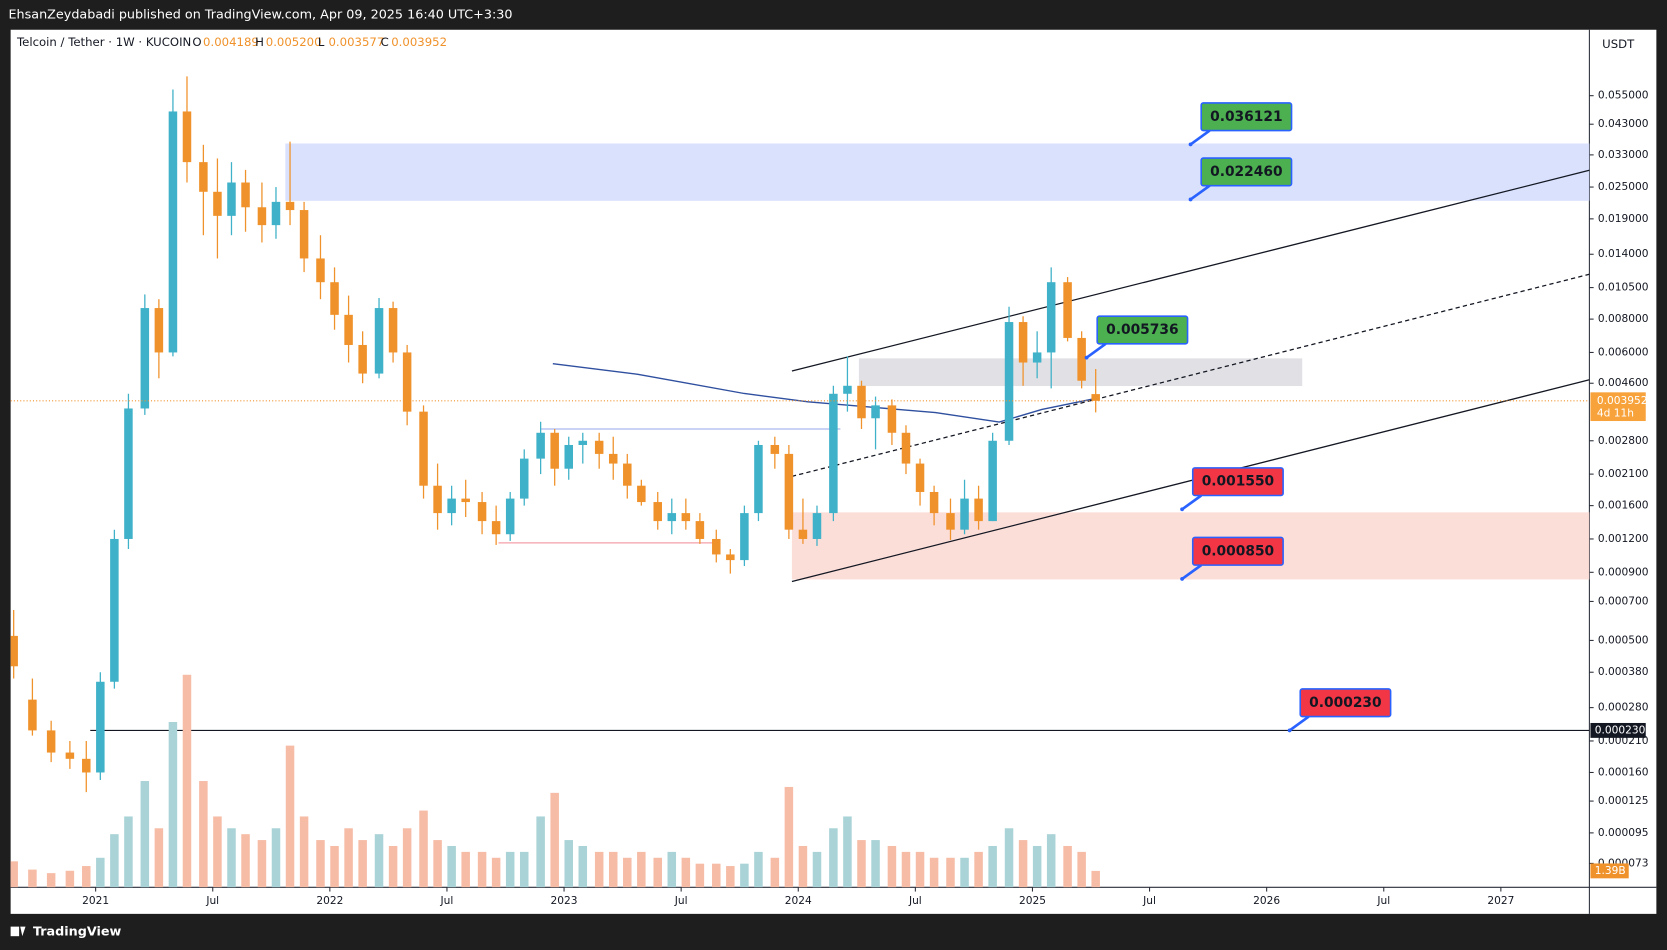  Describe the element at coordinates (1246, 172) in the screenshot. I see `callout-label: 0.022460` at that location.